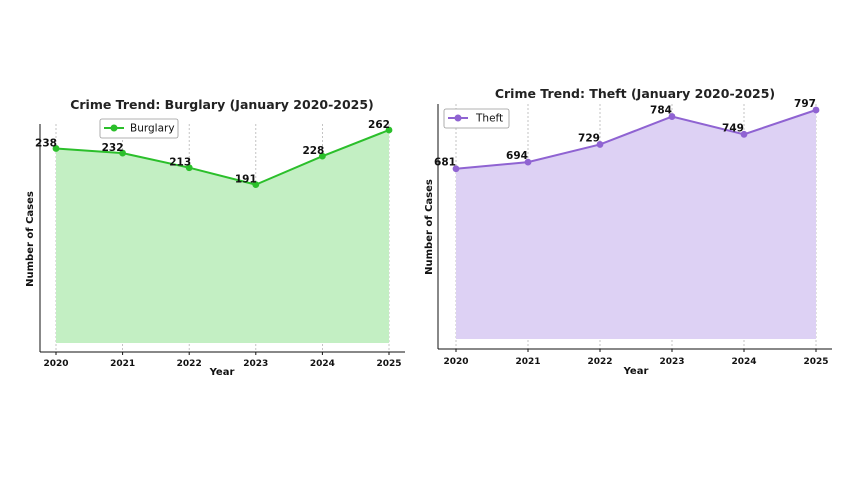 Image resolution: width=860 pixels, height=484 pixels. Describe the element at coordinates (113, 148) in the screenshot. I see `data-label: 232` at that location.